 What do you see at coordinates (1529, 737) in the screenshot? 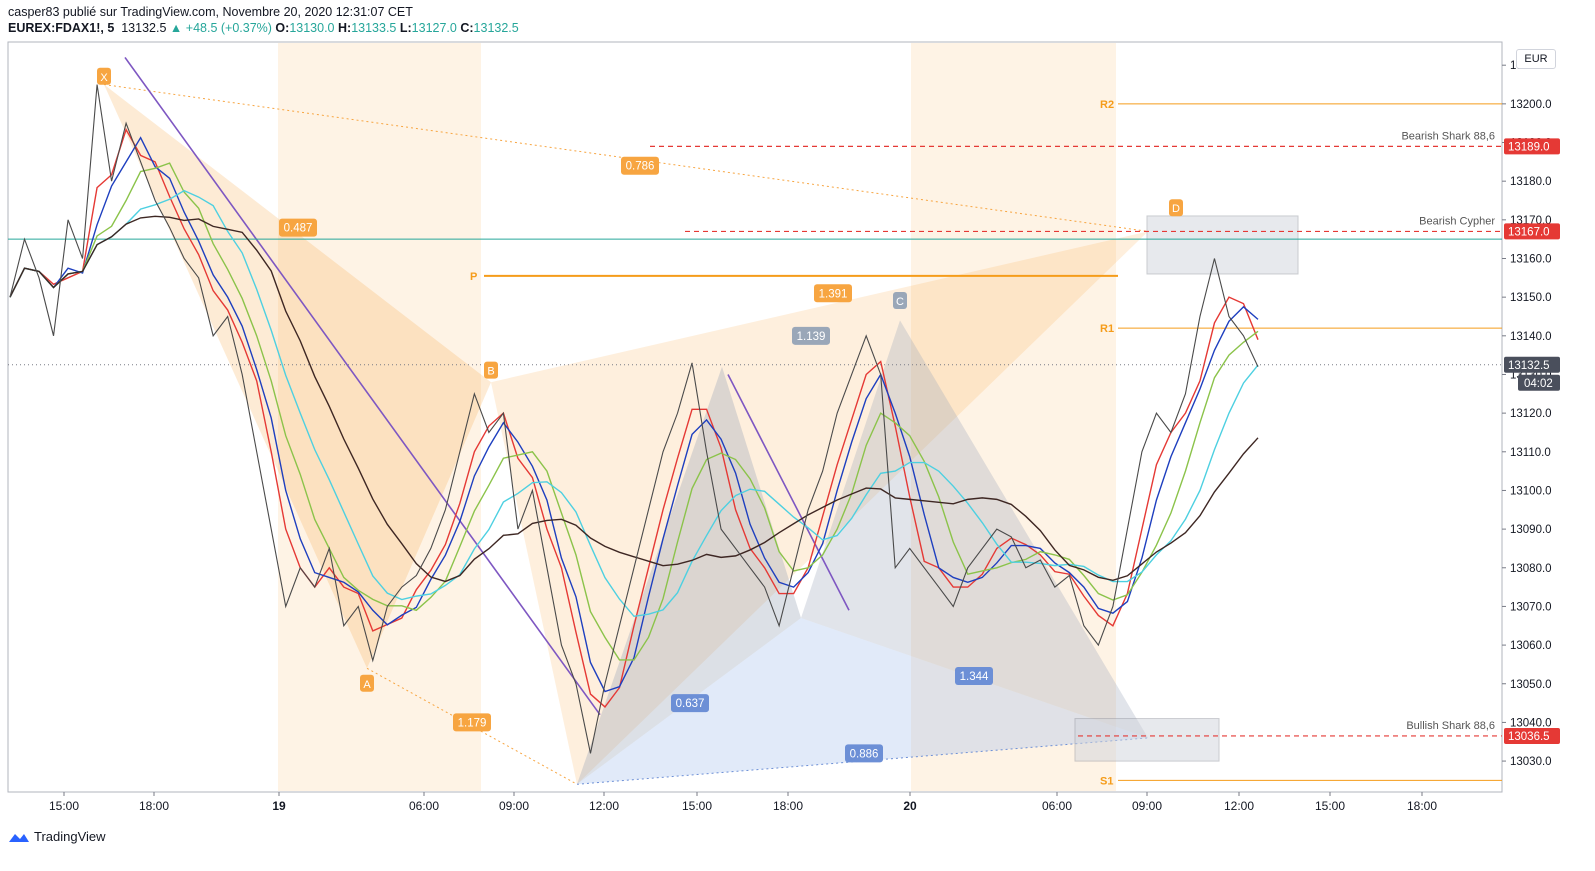
I see `level-tag: 13036.5` at bounding box center [1529, 737].